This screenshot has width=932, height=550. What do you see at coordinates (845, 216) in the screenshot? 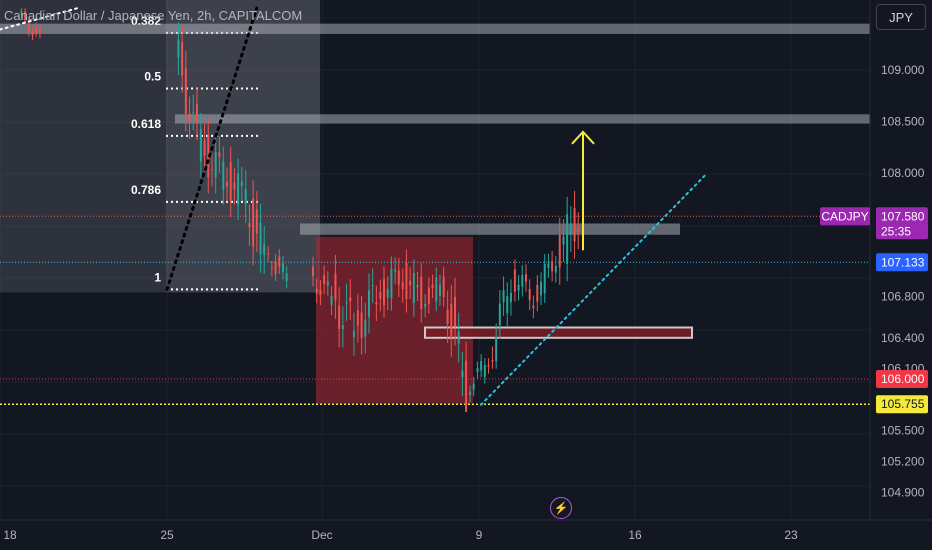
I see `symbol-name-badge` at bounding box center [845, 216].